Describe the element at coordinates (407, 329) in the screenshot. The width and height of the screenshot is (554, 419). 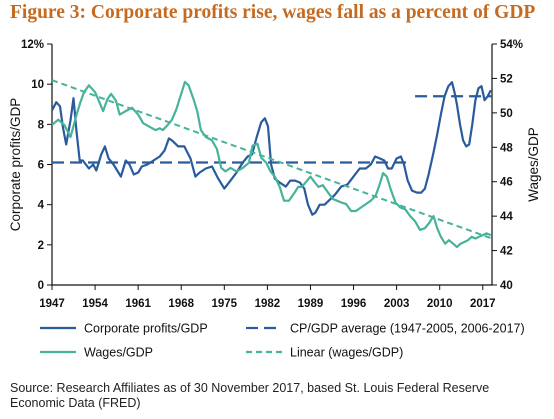
I see `legend-label-cp-gdp-average-1947-2005-2006-2017: CP/GDP average (1947-2005, 2006-2017)` at that location.